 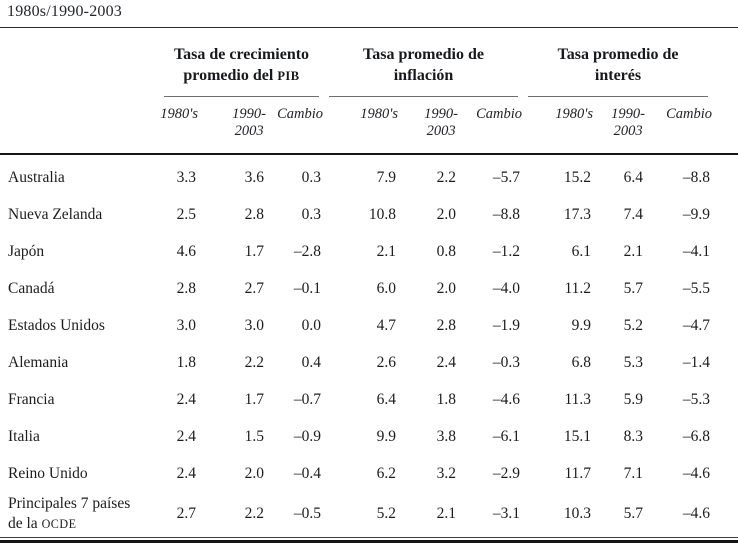 I want to click on value-cell: 3.0, so click(x=186, y=325).